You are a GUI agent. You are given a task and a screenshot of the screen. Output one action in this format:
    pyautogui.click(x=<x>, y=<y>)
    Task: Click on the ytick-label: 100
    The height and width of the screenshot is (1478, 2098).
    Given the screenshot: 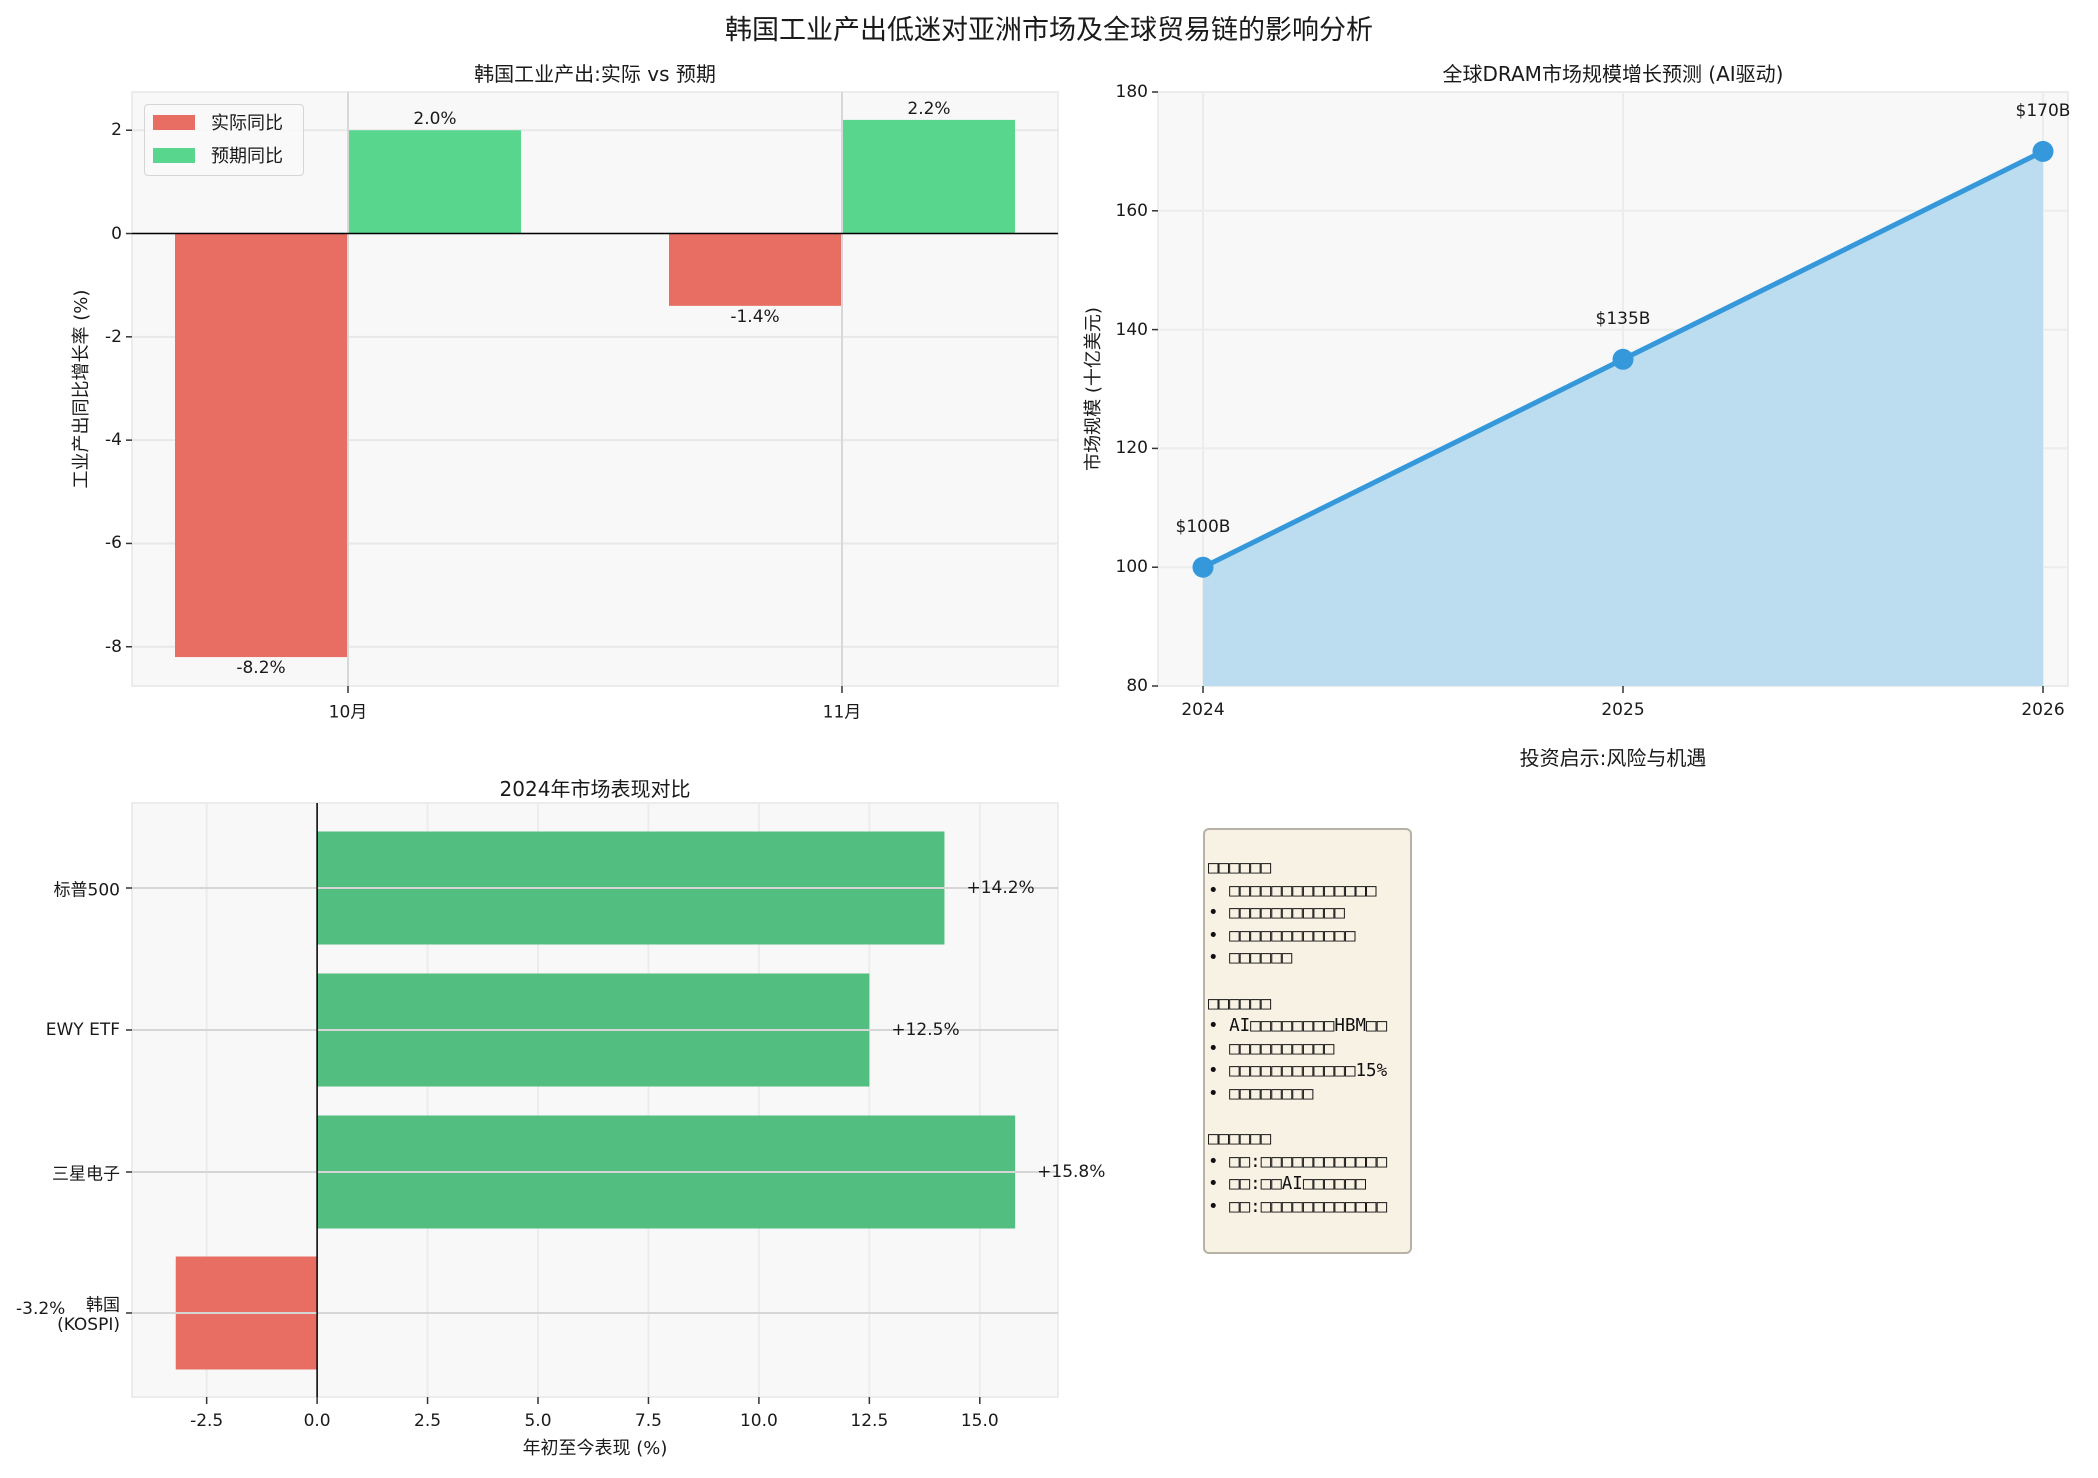 What is the action you would take?
    pyautogui.click(x=1131, y=567)
    